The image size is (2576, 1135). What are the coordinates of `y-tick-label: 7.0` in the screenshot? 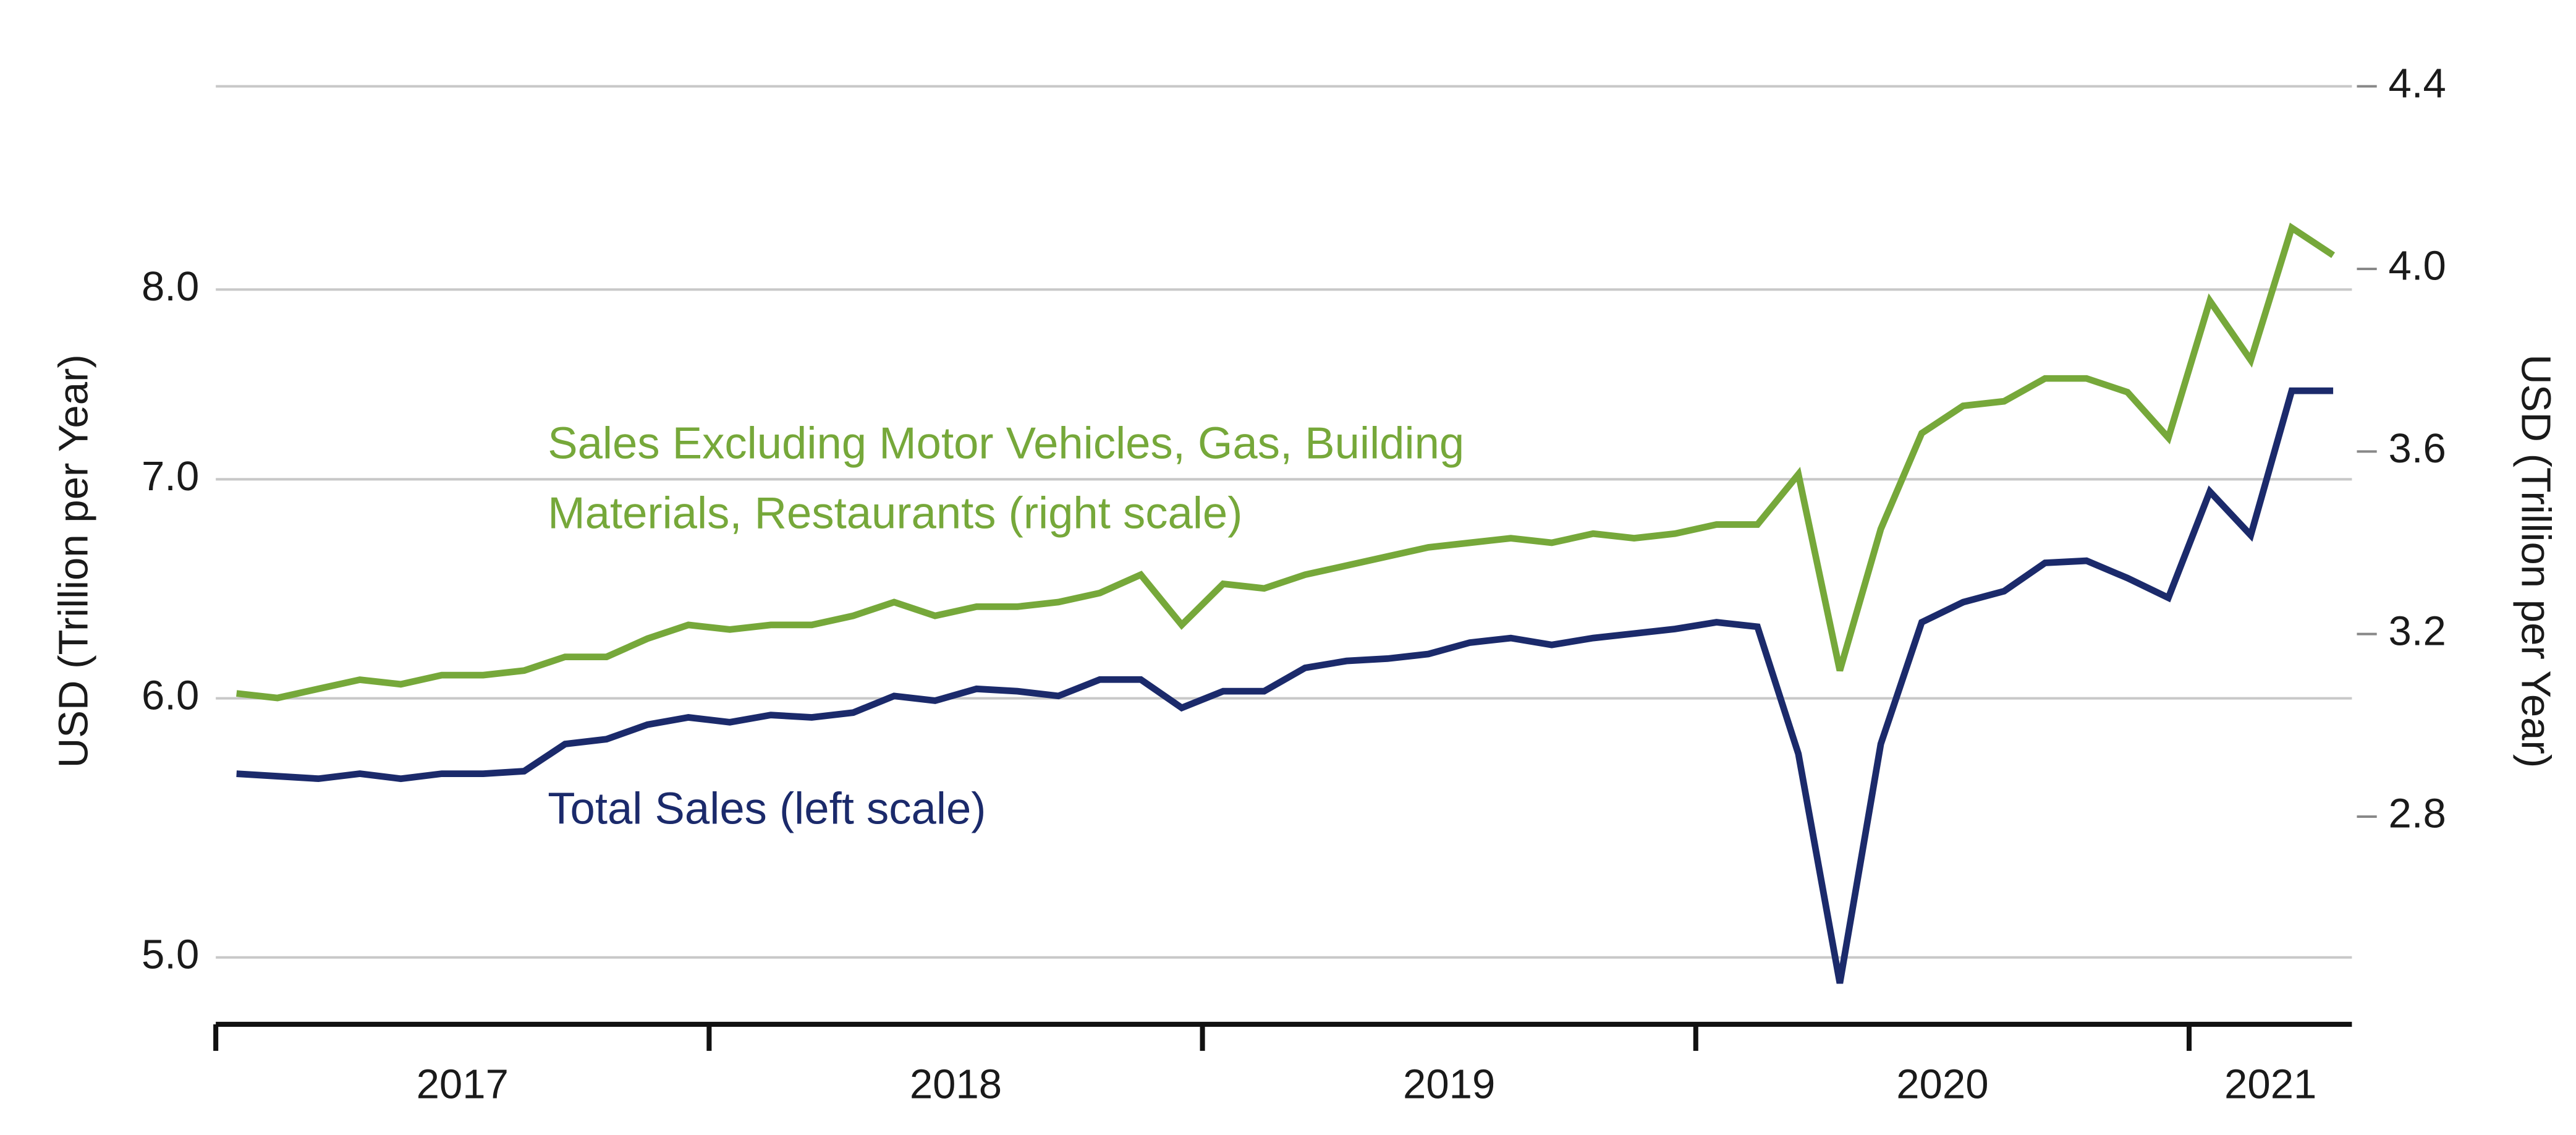 It's located at (170, 476).